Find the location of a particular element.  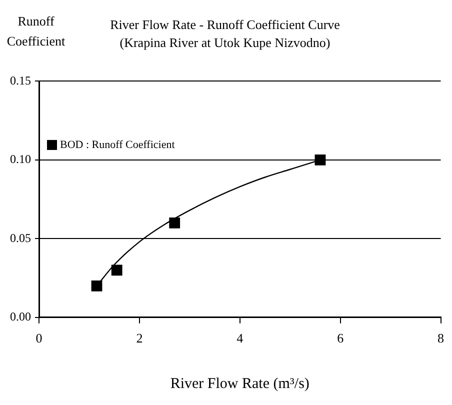

x-tick-label: 6 is located at coordinates (340, 338).